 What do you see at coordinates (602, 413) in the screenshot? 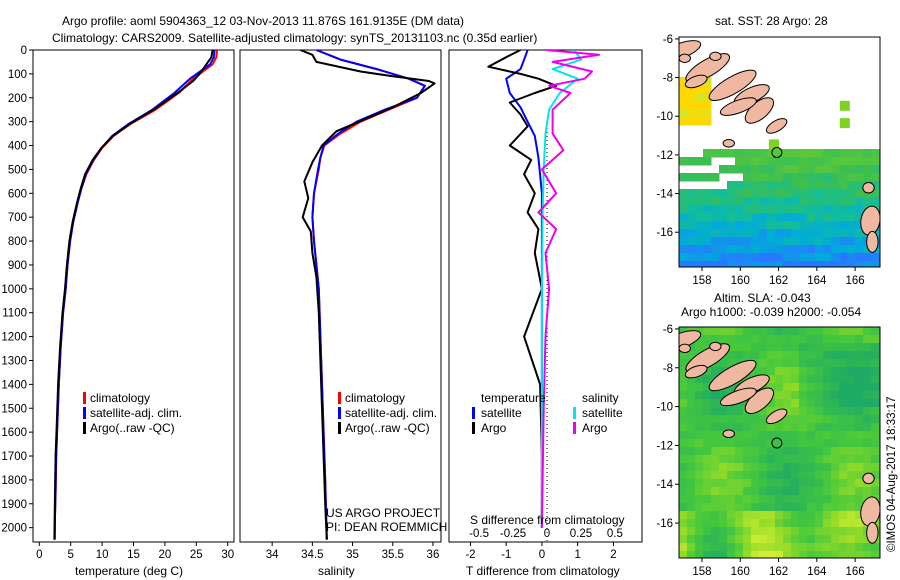
I see `legend-label-s-satellite: satellite` at bounding box center [602, 413].